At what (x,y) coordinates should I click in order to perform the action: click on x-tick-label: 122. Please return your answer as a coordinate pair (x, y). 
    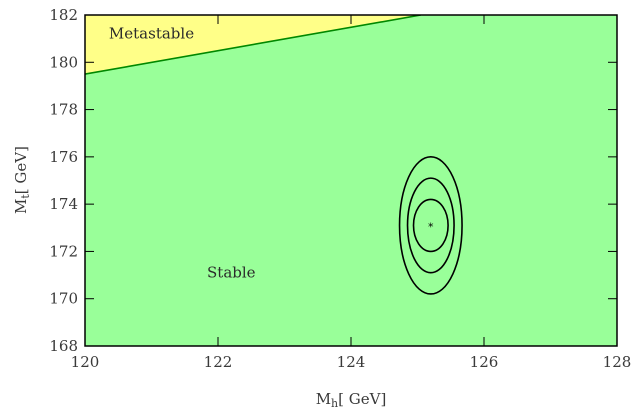
    Looking at the image, I should click on (218, 362).